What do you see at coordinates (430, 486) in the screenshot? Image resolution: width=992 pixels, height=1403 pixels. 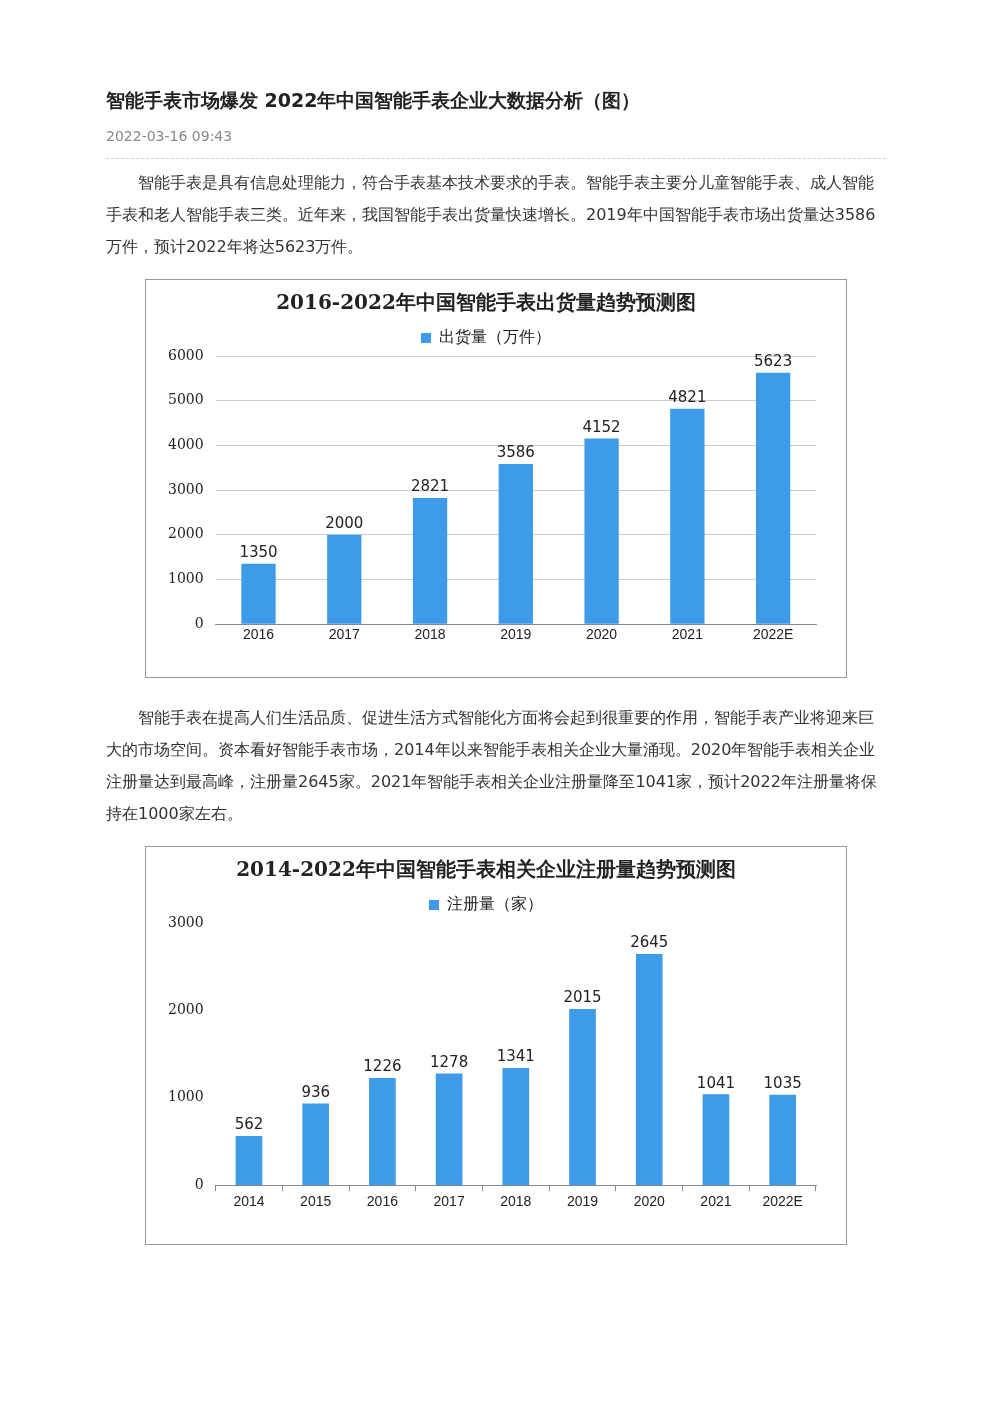 I see `data-label: 2821` at bounding box center [430, 486].